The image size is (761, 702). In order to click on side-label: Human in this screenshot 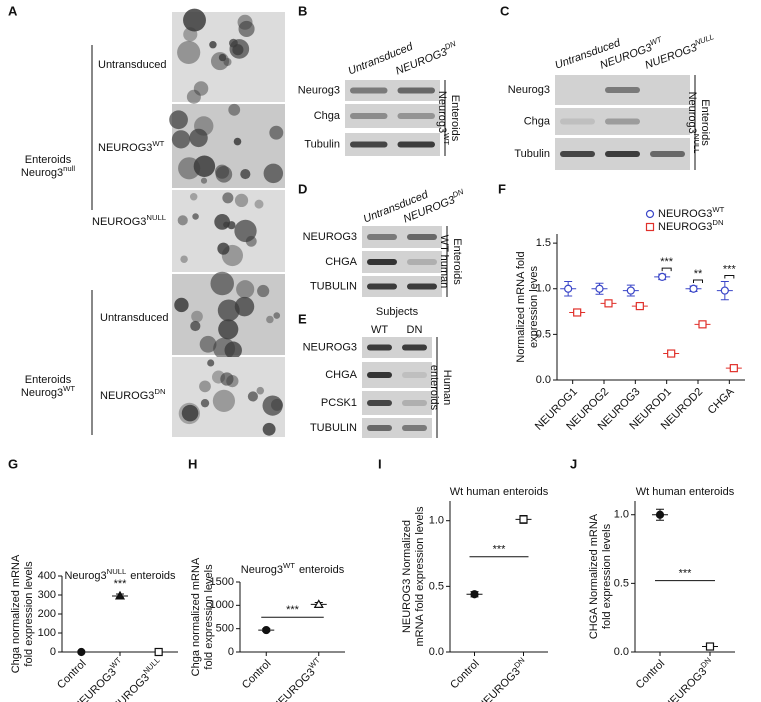, I will do `click(447, 387)`.